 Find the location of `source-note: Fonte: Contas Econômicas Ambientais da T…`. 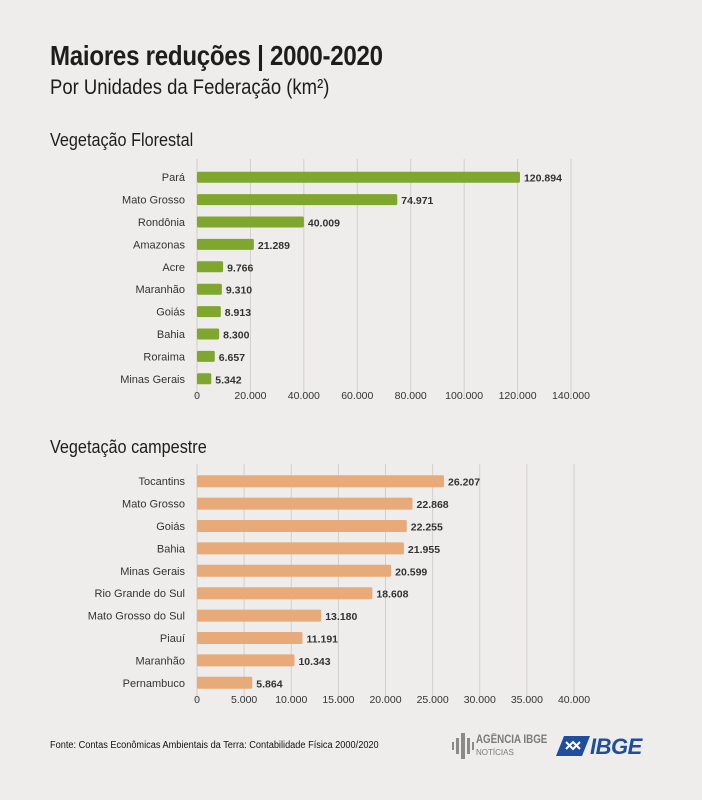

source-note: Fonte: Contas Econômicas Ambientais da T… is located at coordinates (214, 745).